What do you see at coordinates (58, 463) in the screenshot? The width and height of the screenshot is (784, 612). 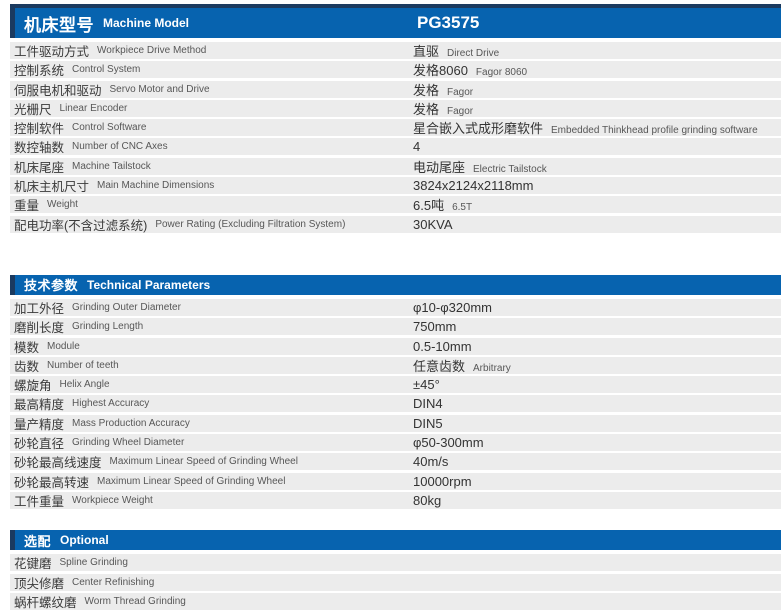 I see `row-label-zh: 砂轮最高线速度` at bounding box center [58, 463].